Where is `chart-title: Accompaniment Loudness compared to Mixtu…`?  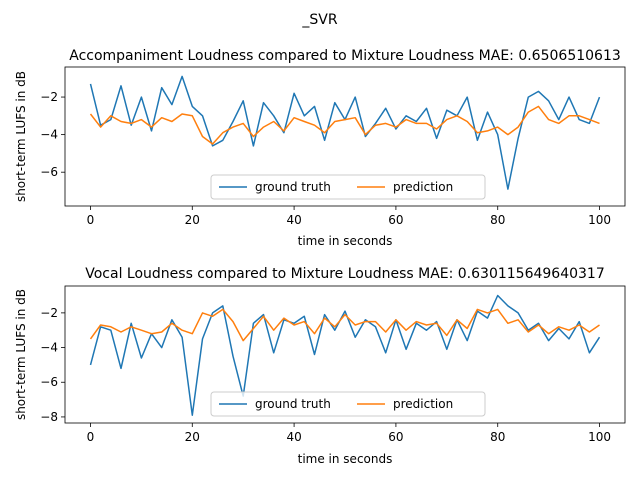
chart-title: Accompaniment Loudness compared to Mixtu… is located at coordinates (345, 56).